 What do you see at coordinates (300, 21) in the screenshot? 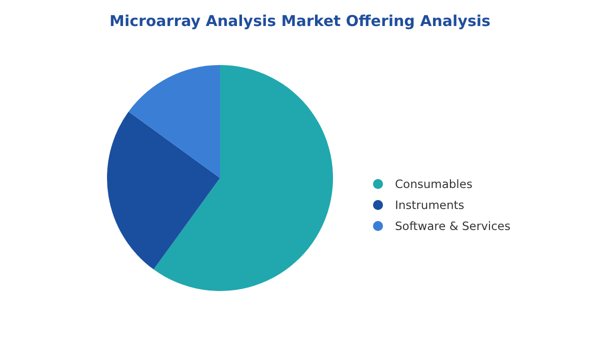
I see `chart-title: Microarray Analysis Market Offering Analysis` at bounding box center [300, 21].